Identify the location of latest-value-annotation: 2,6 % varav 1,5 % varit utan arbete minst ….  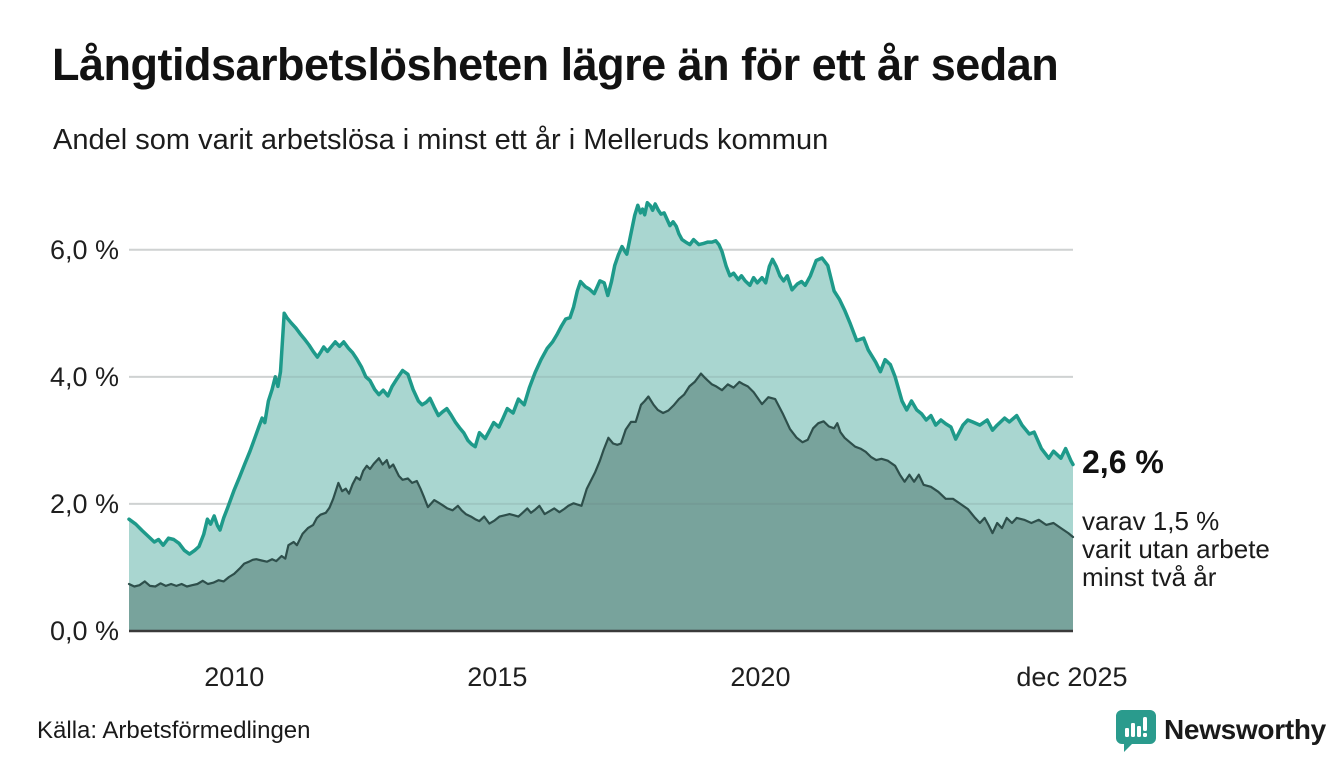
(1207, 517).